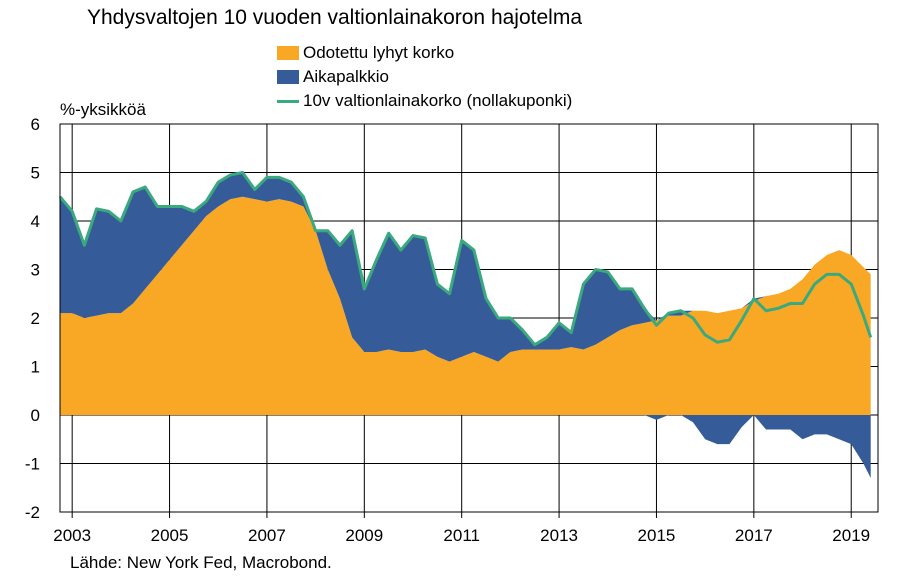  Describe the element at coordinates (288, 53) in the screenshot. I see `legend-swatch-orange` at that location.